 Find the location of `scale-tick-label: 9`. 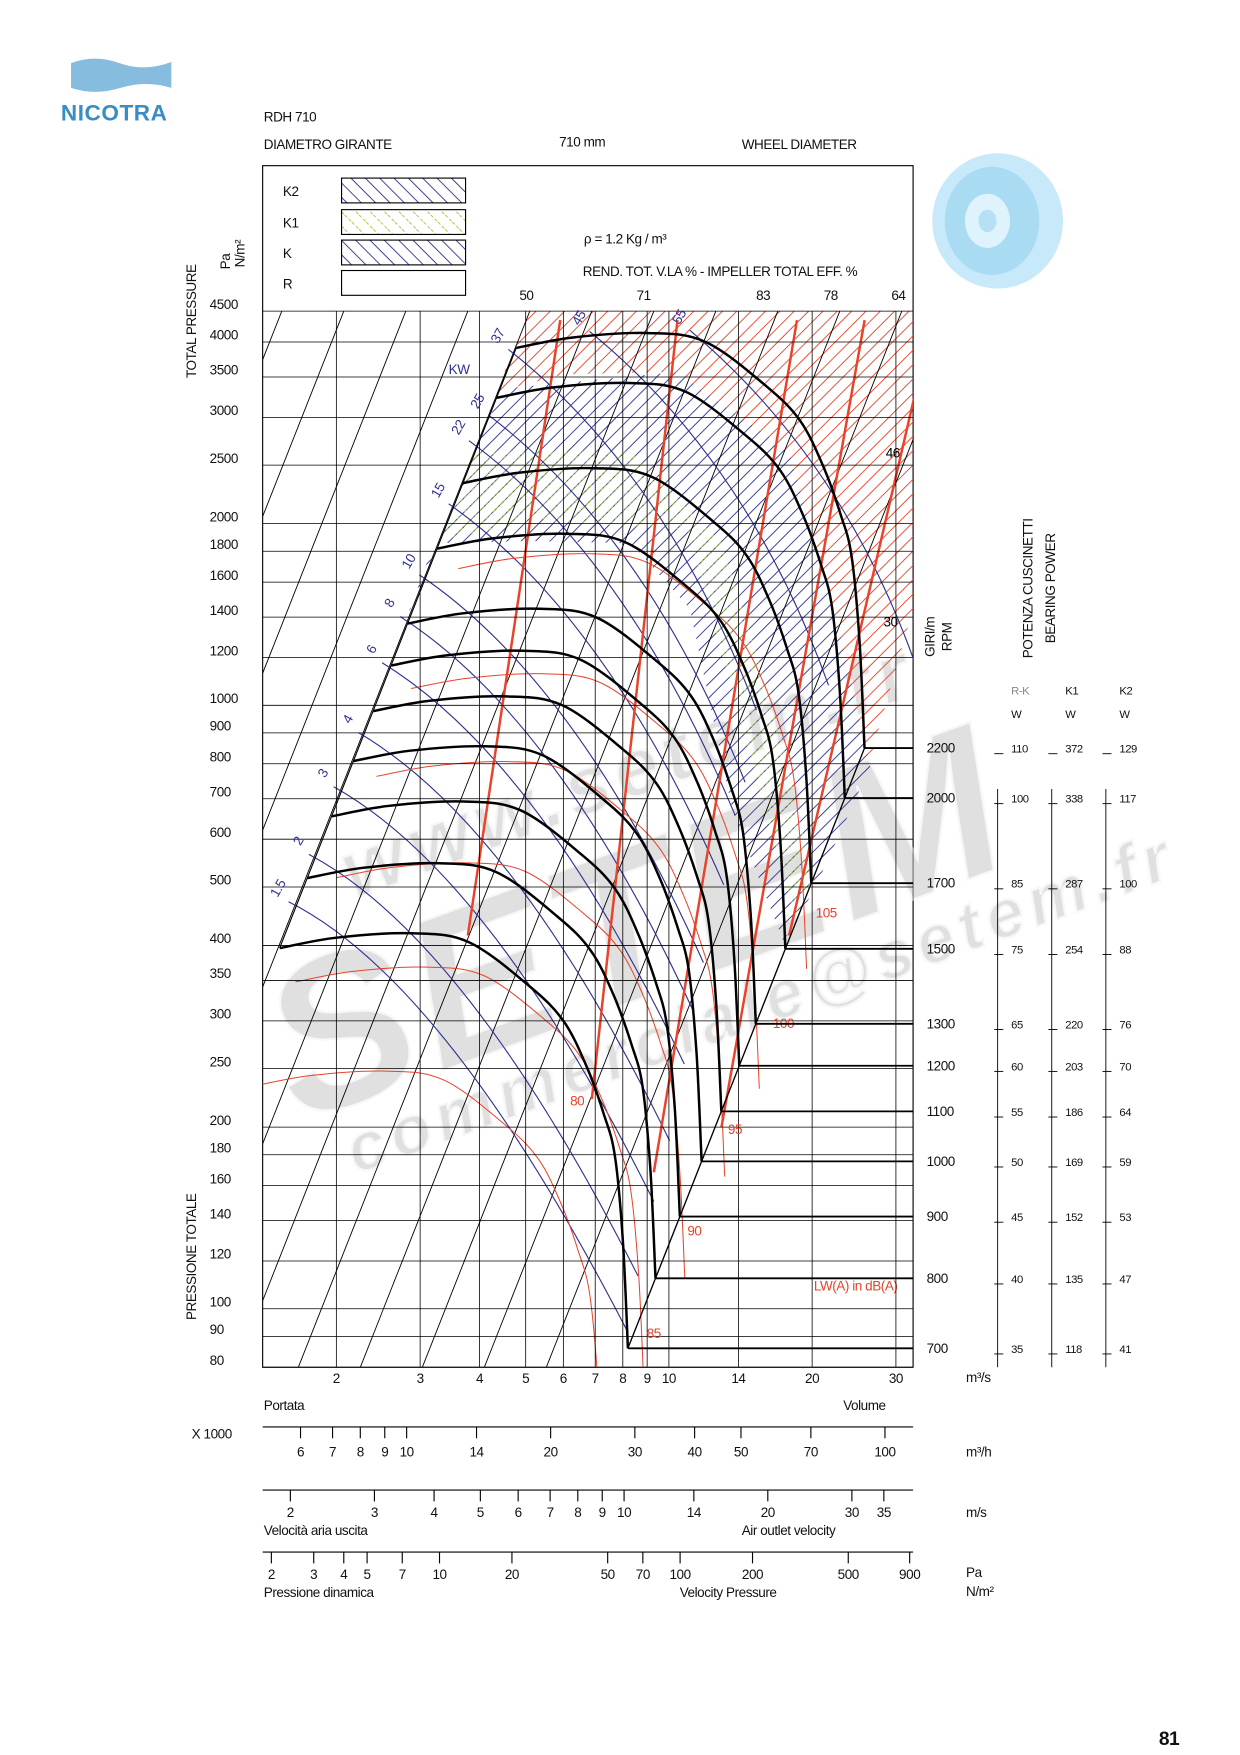

scale-tick-label: 9 is located at coordinates (602, 1512).